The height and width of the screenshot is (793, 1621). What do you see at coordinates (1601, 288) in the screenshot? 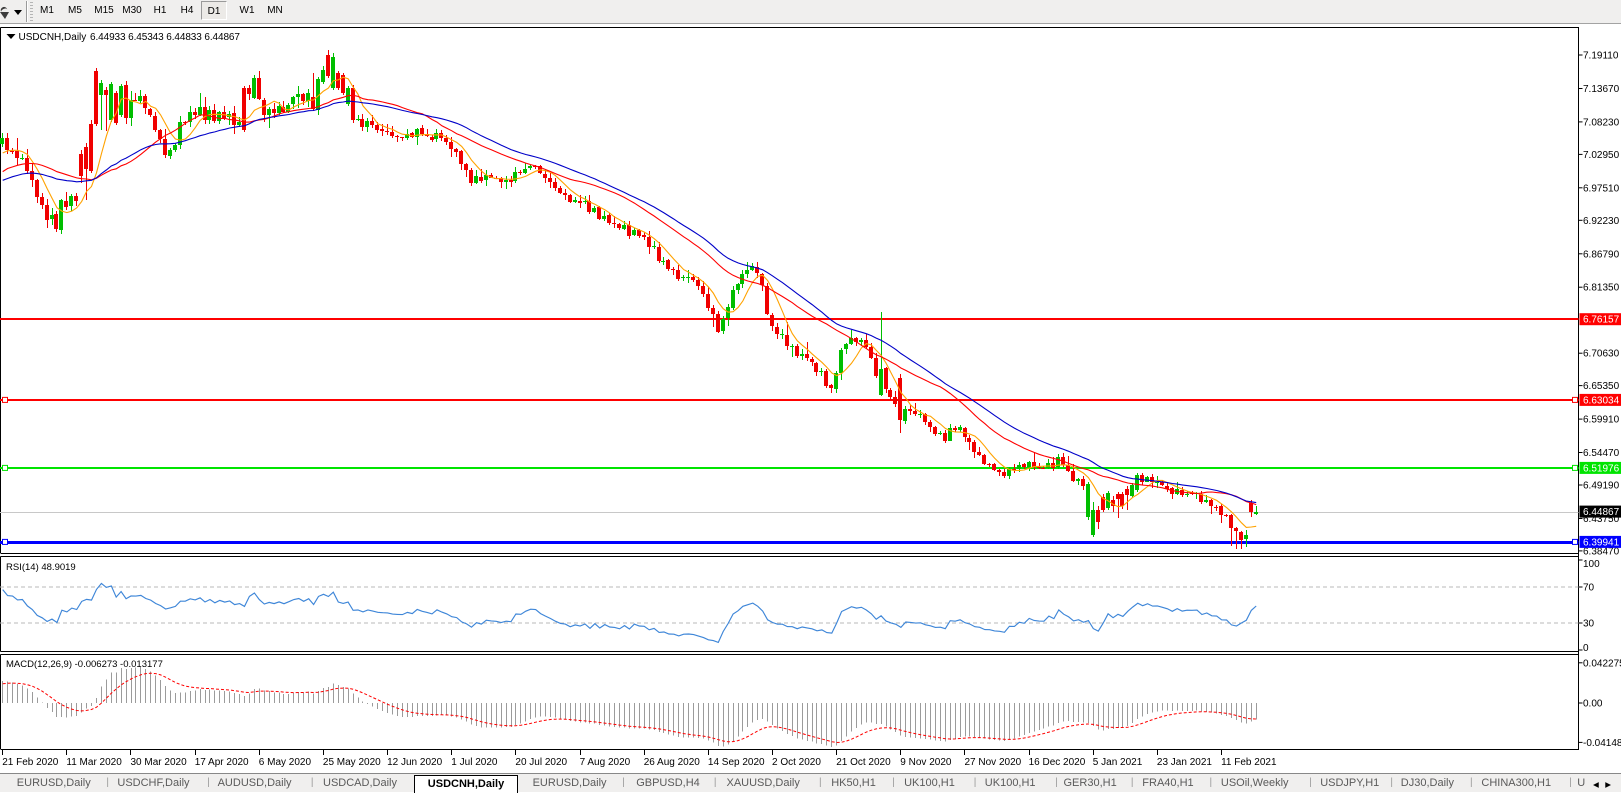
I see `svg-text: 6.81350` at bounding box center [1601, 288].